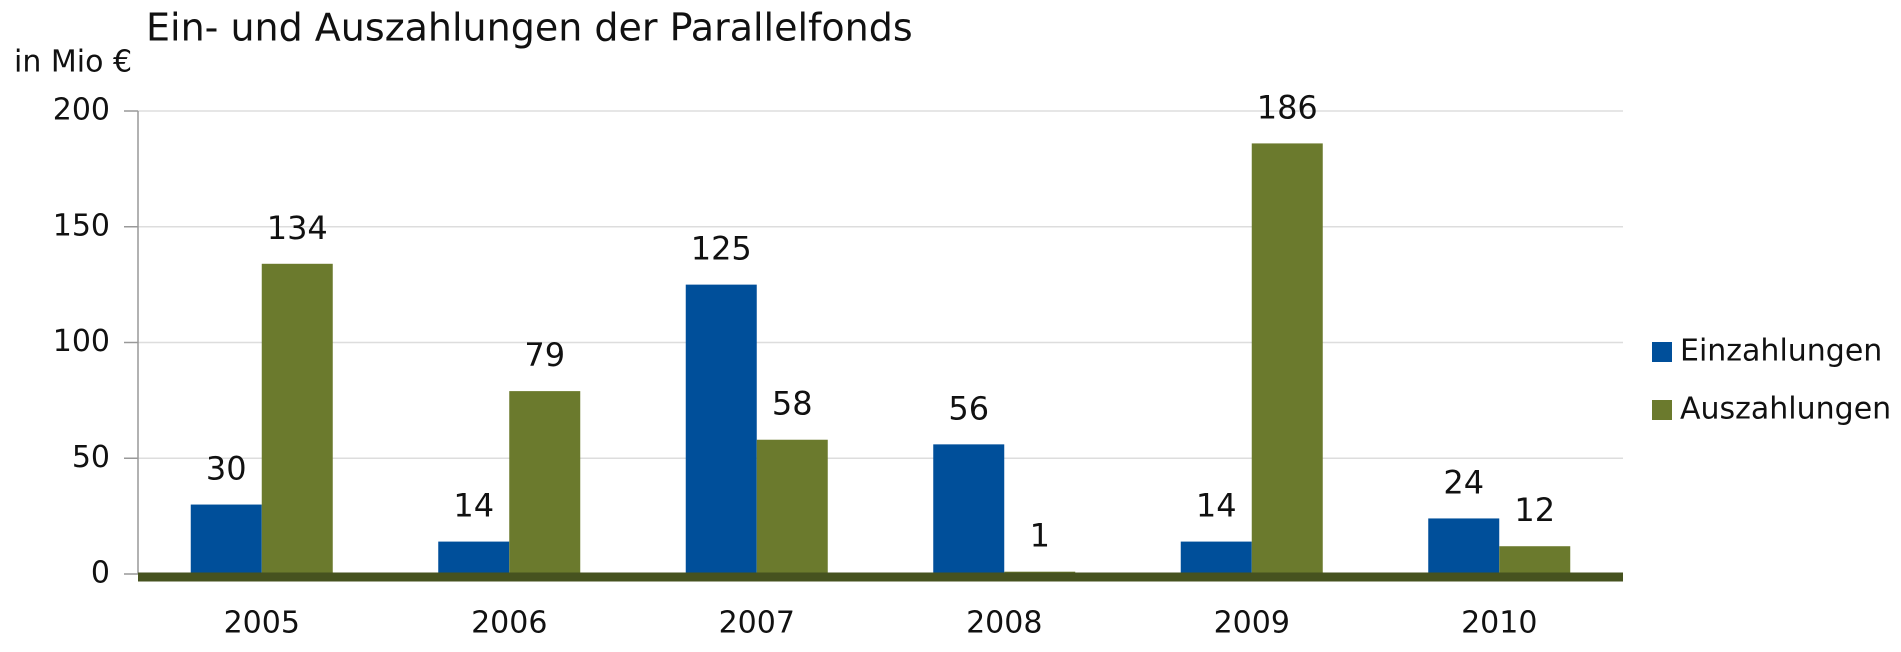 The height and width of the screenshot is (652, 1901). Describe the element at coordinates (721, 249) in the screenshot. I see `data-label: 125` at that location.